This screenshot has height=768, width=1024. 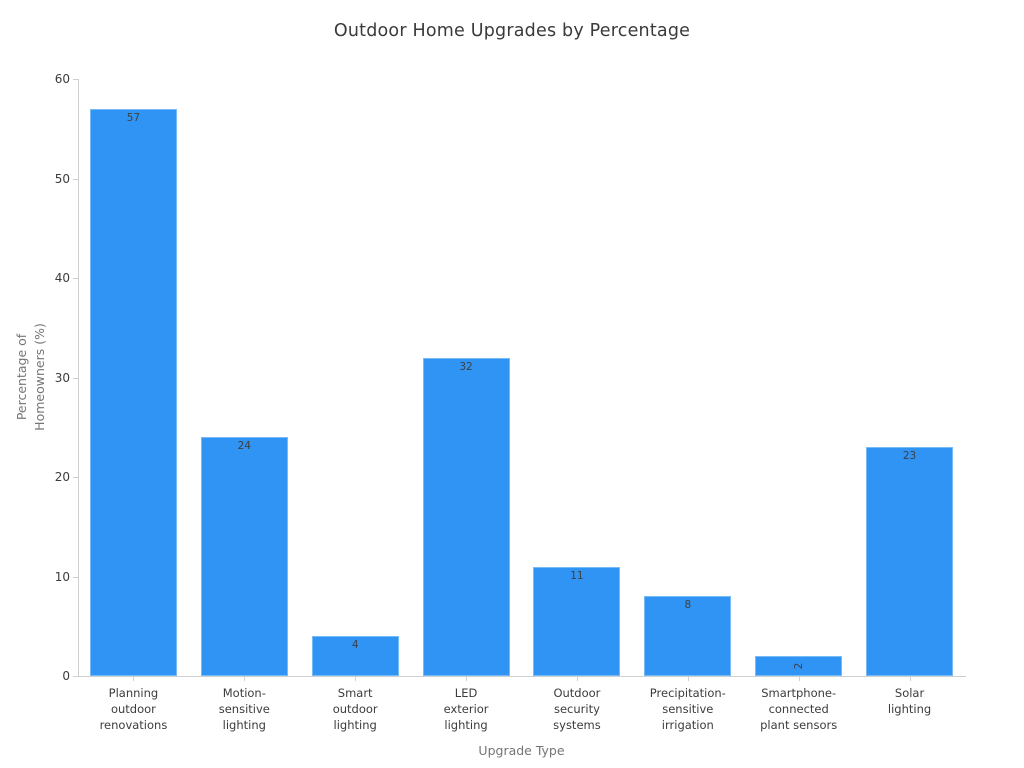 What do you see at coordinates (244, 709) in the screenshot?
I see `x-tick-label: Motion- sensitive lighting` at bounding box center [244, 709].